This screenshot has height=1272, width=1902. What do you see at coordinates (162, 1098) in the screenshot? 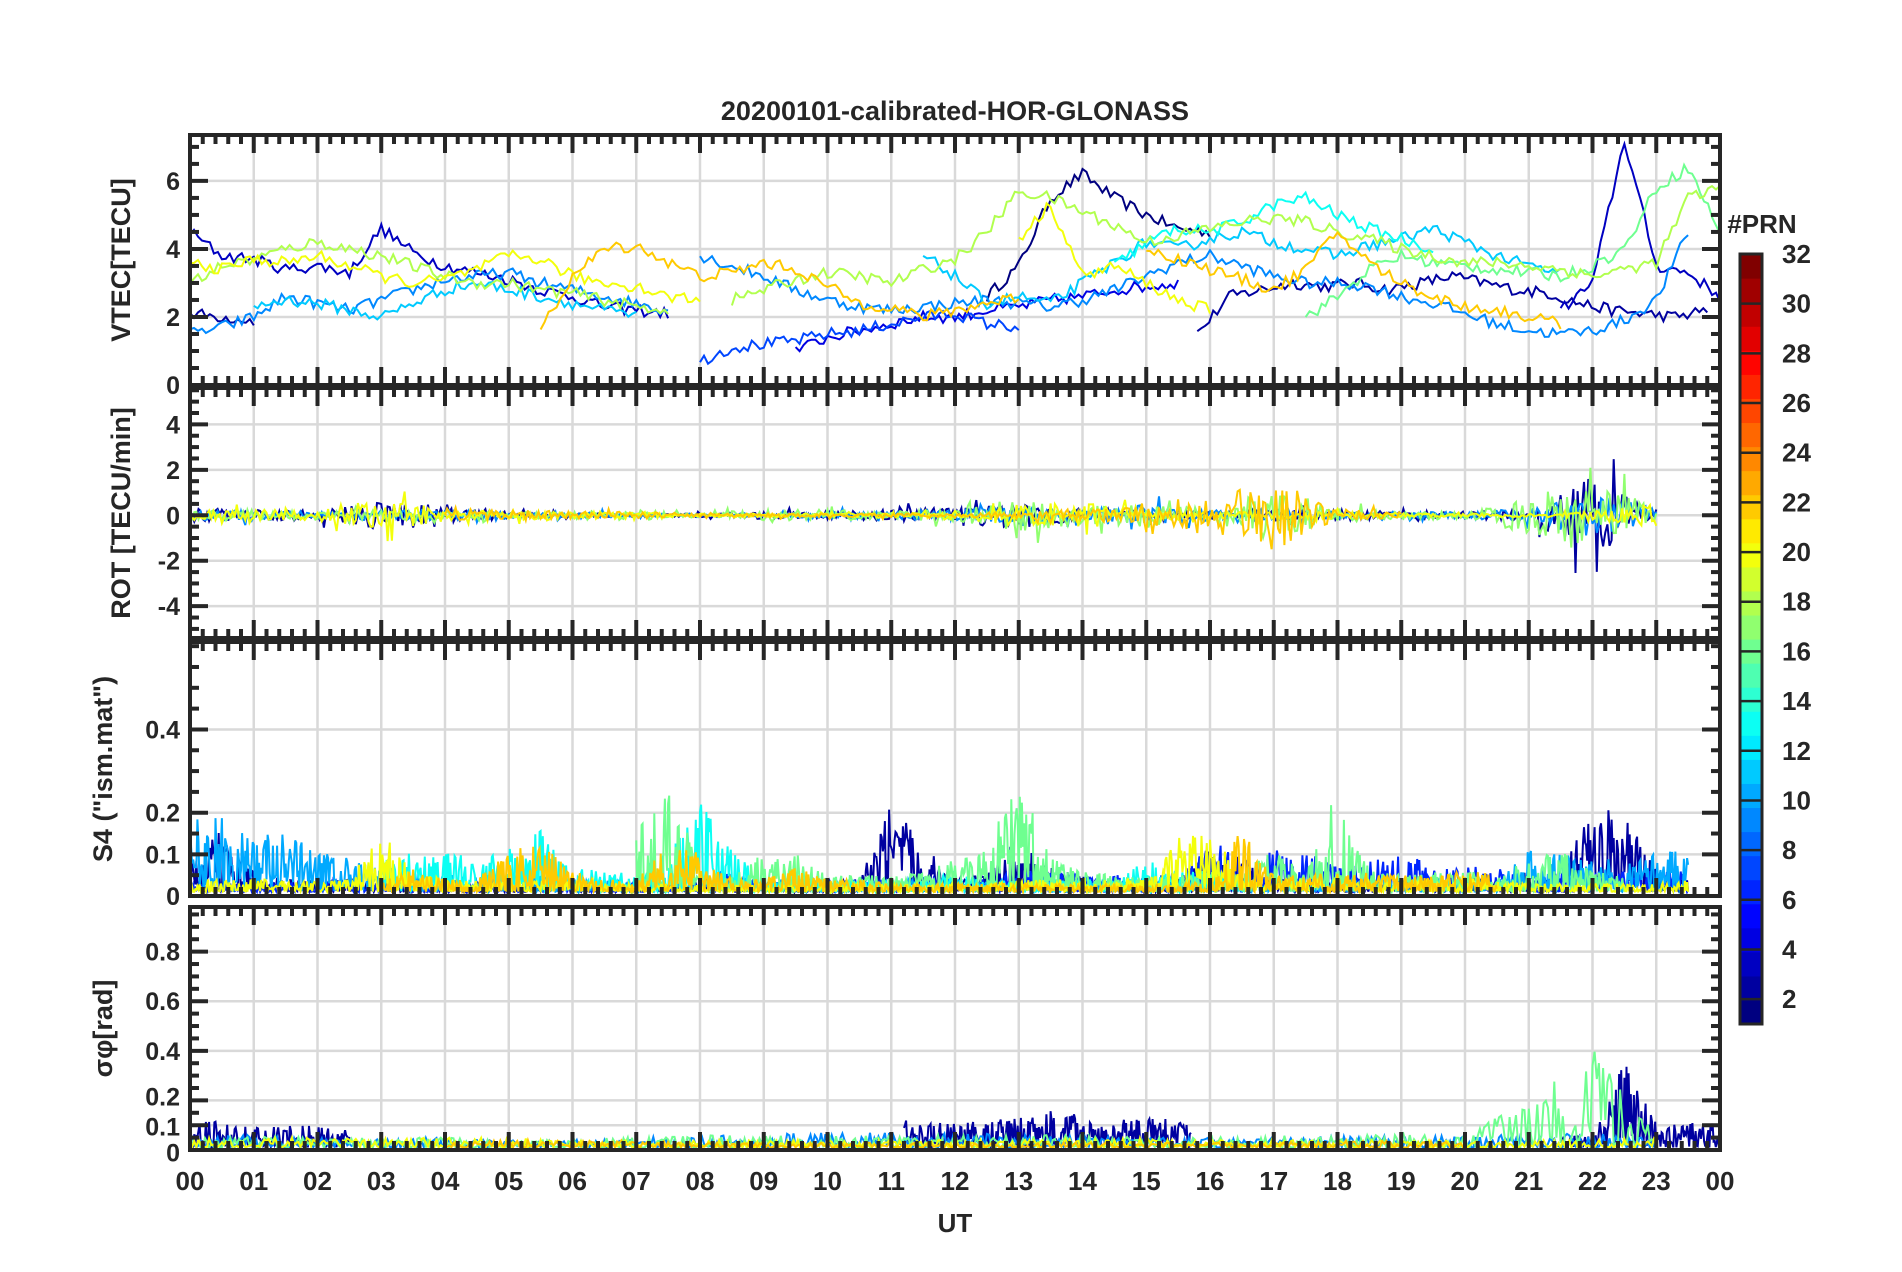
I see `y-tick-label: 0.2` at bounding box center [162, 1098].